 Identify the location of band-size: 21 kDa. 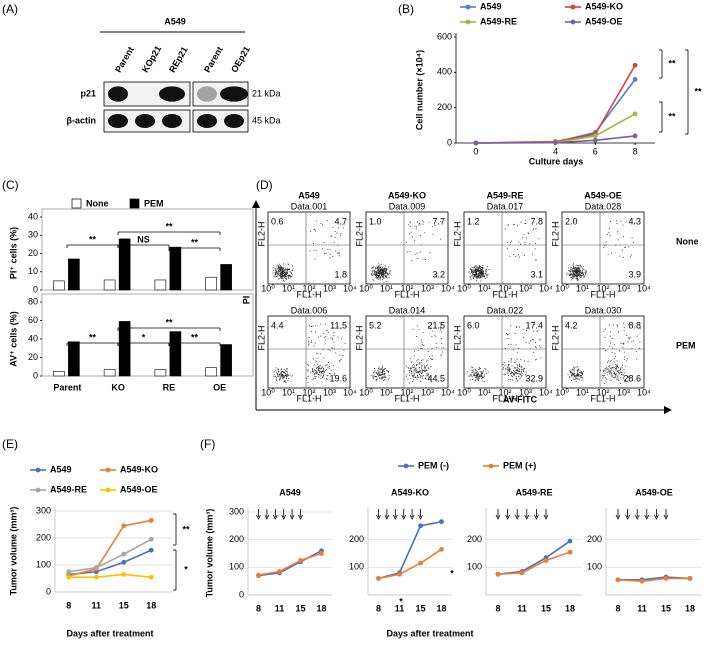
(266, 93).